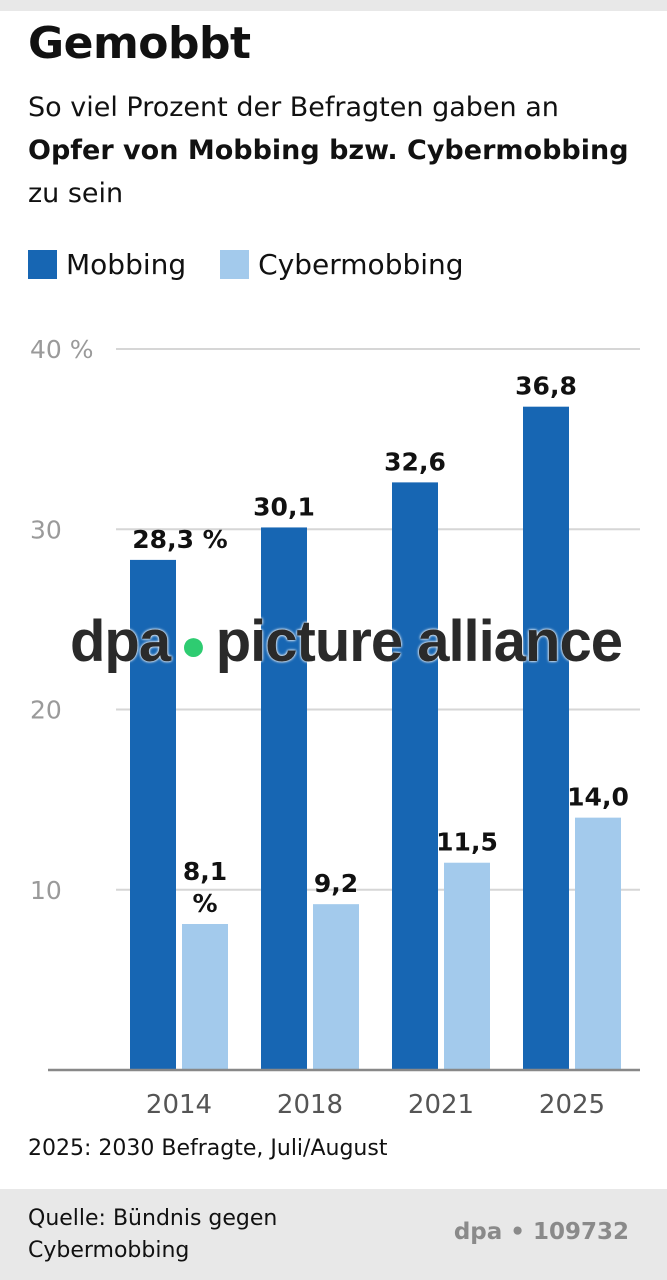 The width and height of the screenshot is (667, 1280). I want to click on data-label: %, so click(204, 903).